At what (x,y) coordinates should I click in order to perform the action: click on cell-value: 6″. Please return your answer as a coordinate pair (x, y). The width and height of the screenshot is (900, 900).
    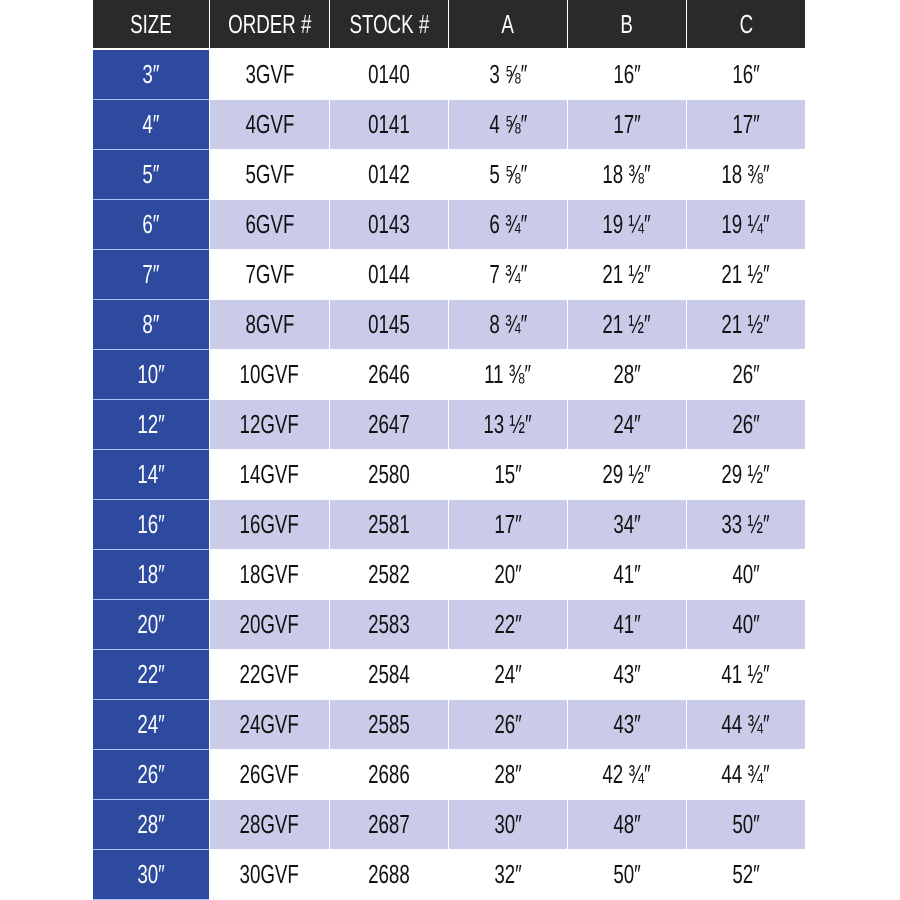
    Looking at the image, I should click on (151, 224).